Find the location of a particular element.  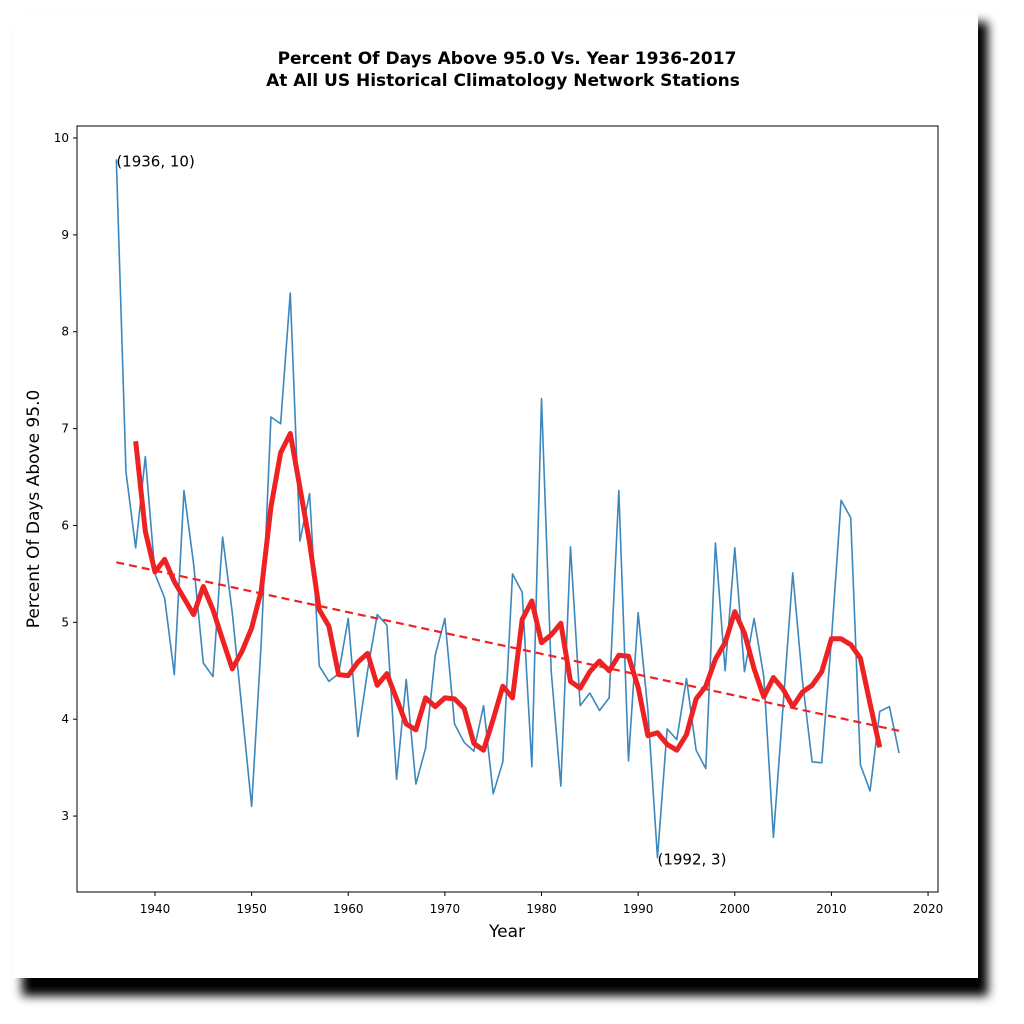

x-tick-label: 1970 is located at coordinates (445, 909).